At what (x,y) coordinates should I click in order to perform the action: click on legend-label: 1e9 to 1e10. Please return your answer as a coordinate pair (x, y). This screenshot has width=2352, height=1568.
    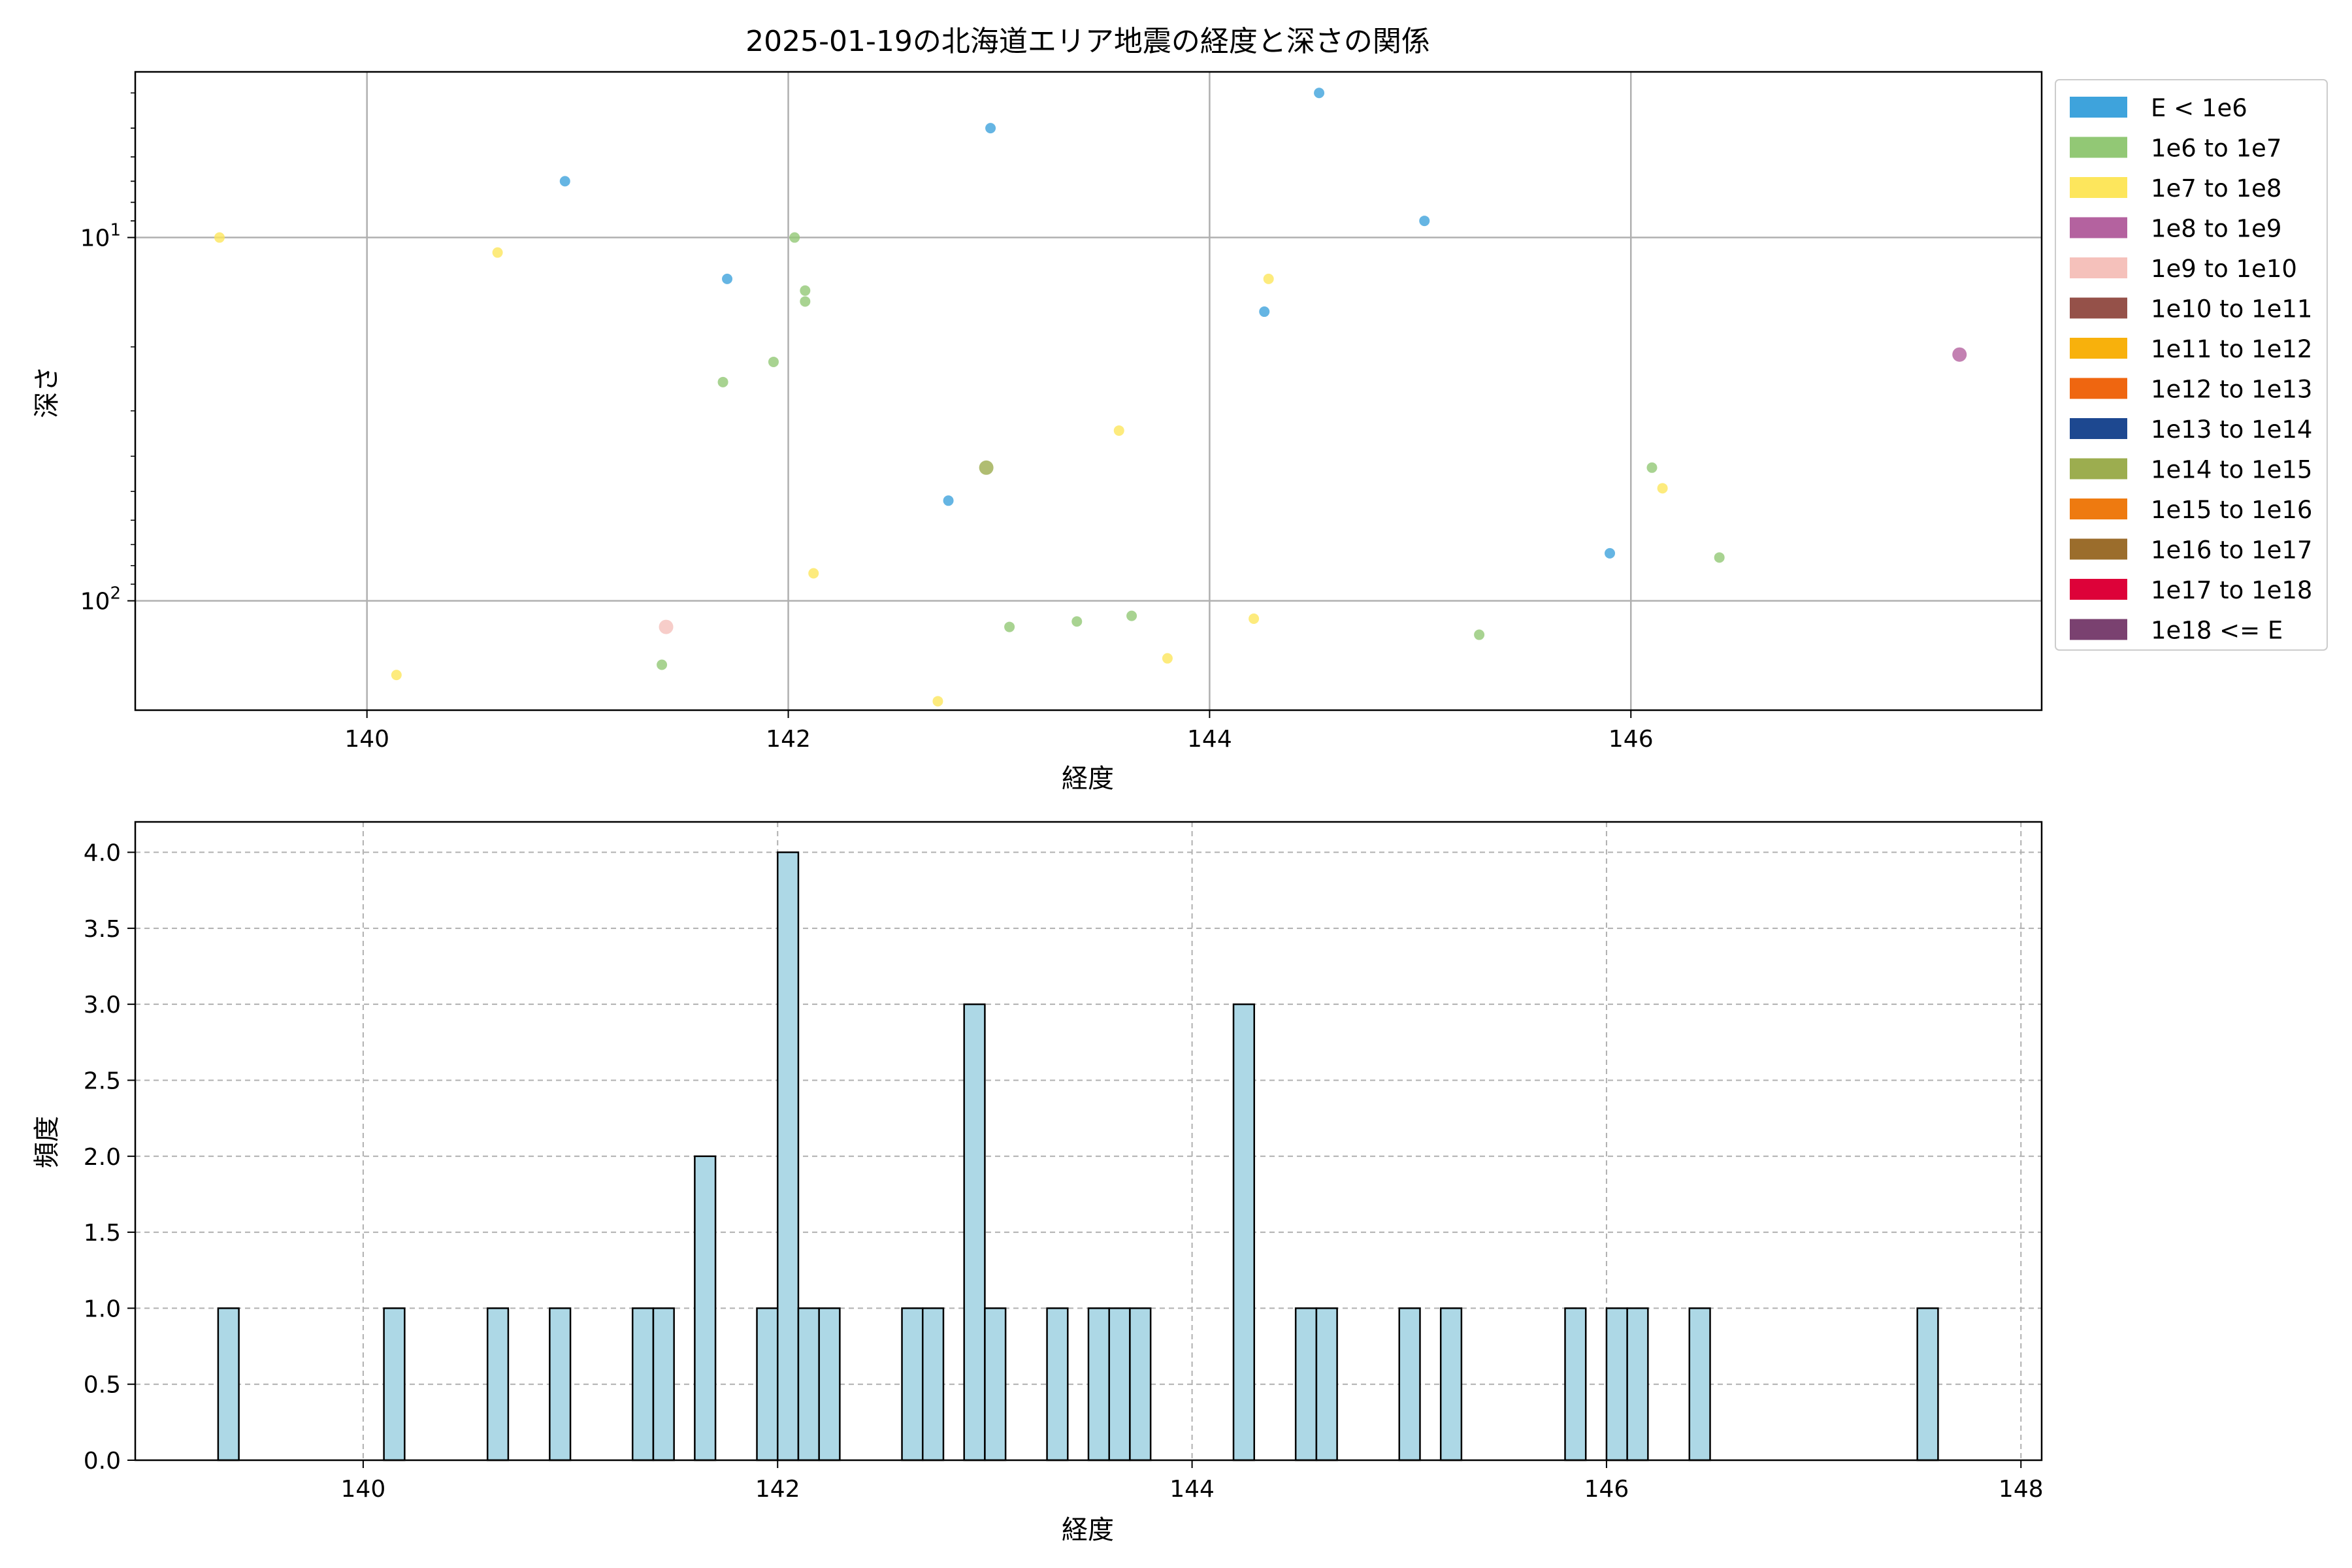
    Looking at the image, I should click on (2224, 269).